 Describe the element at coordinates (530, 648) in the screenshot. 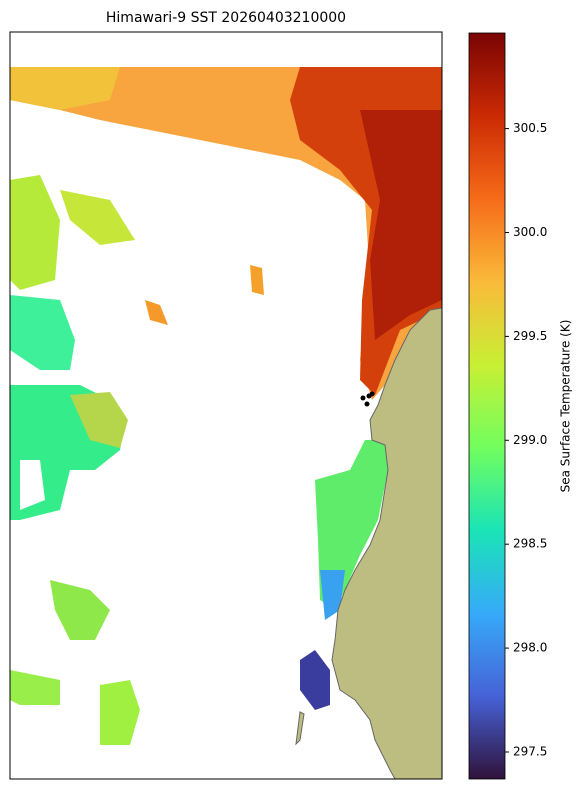

I see `colorbar-tick-label: 298.0` at that location.